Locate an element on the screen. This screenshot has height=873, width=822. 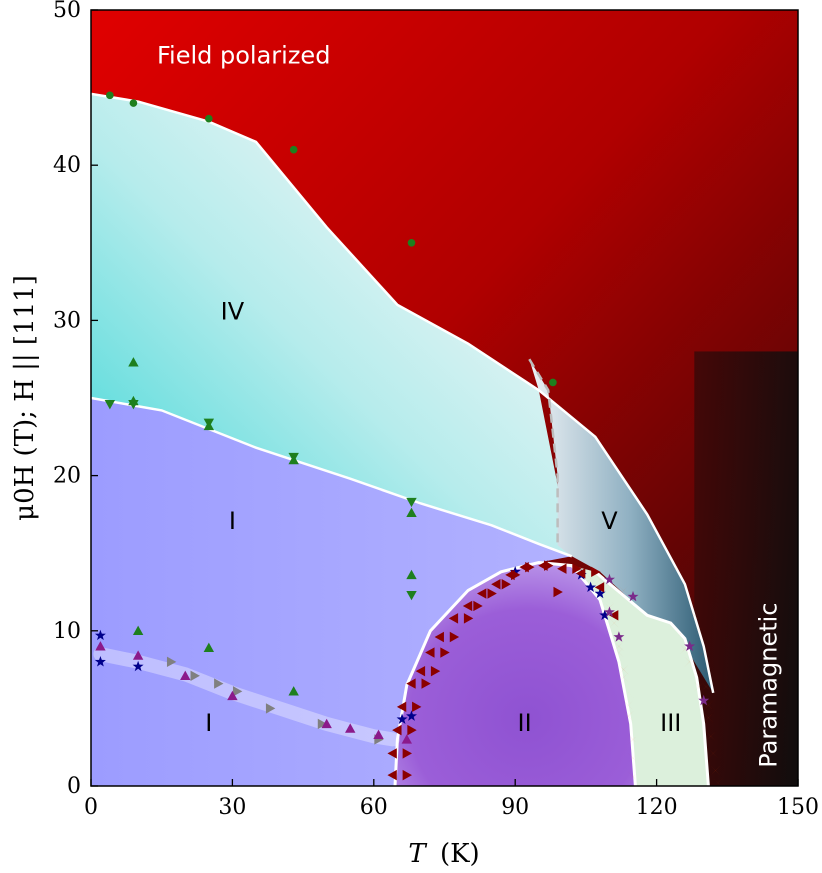
boundary-glow-low-field is located at coordinates (246, 697).